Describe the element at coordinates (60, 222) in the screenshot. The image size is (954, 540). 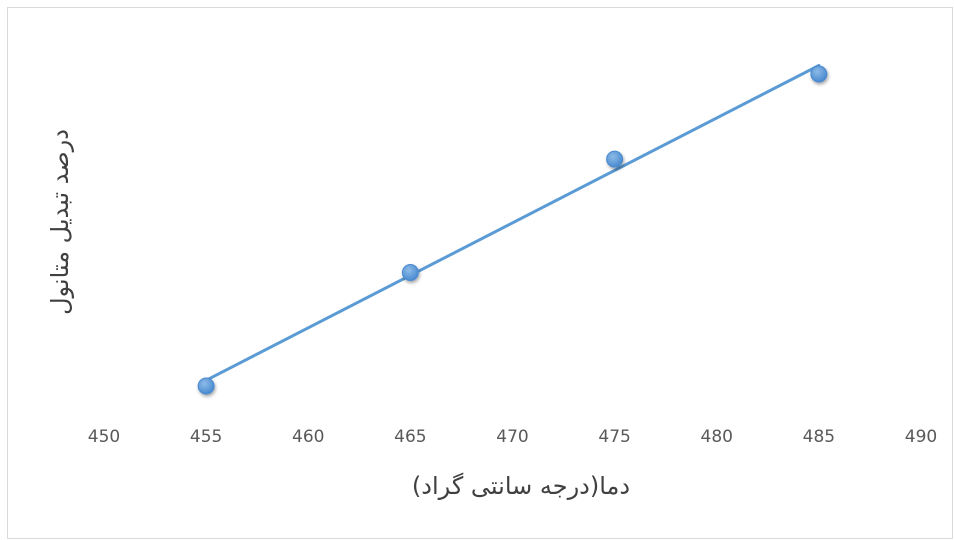
I see `y-axis-title: درصد تبدیل متانول` at that location.